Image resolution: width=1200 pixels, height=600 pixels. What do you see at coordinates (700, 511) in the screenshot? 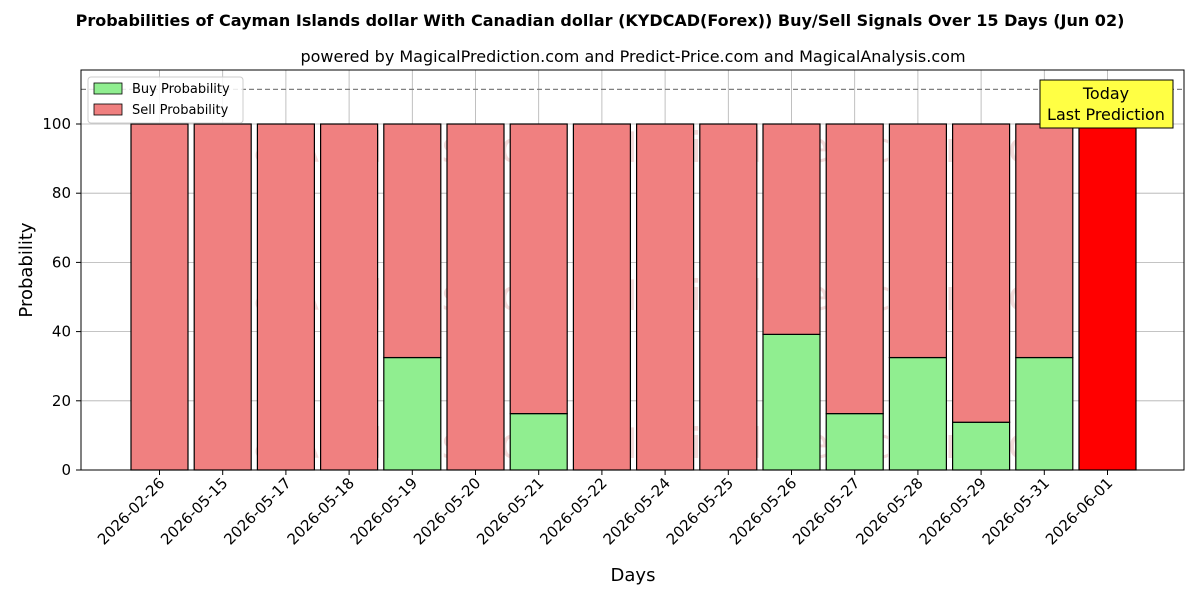
I see `x-tick-label-2026-05-25: 2026-05-25` at bounding box center [700, 511].